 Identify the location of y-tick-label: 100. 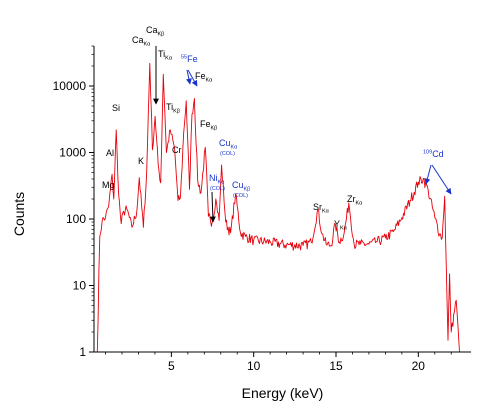
(76, 219).